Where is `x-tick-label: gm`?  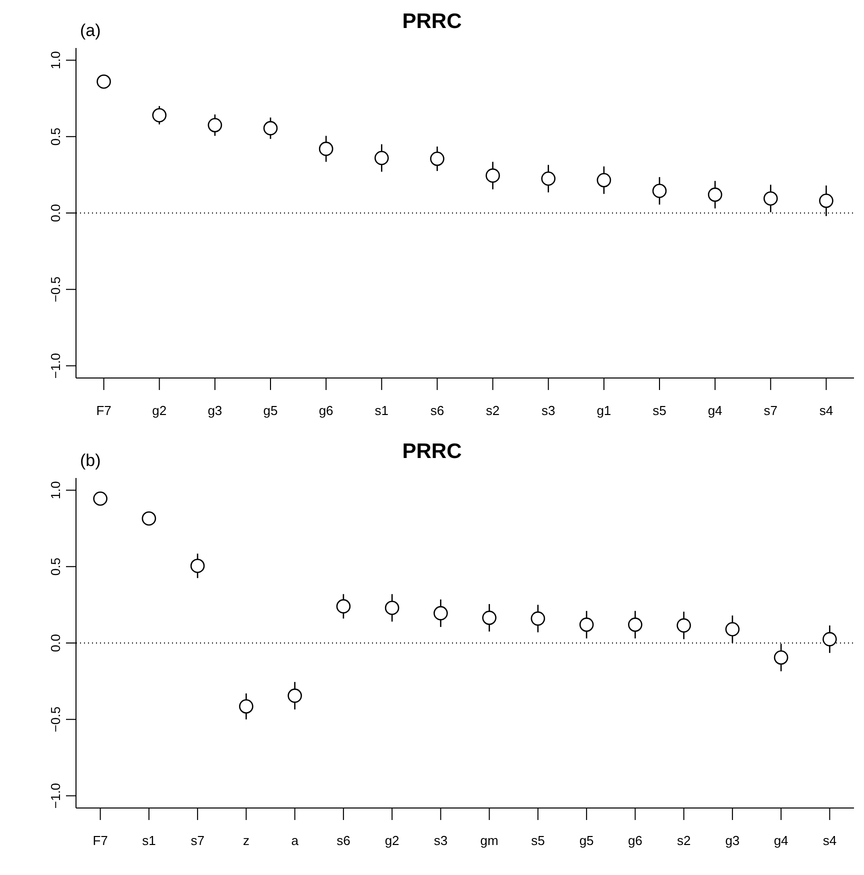
x-tick-label: gm is located at coordinates (489, 840).